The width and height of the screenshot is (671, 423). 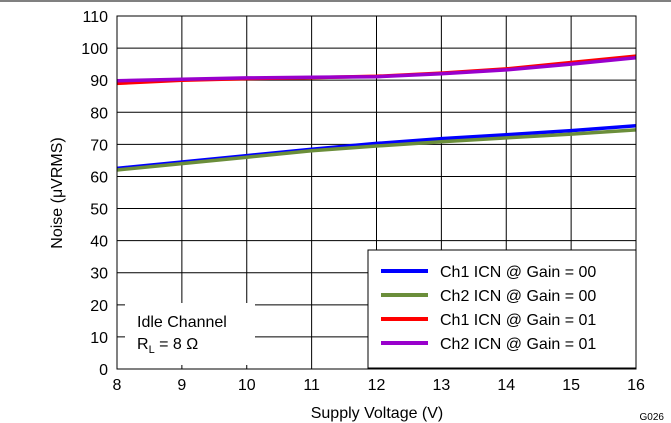 What do you see at coordinates (94, 49) in the screenshot?
I see `y-tick-label: 100` at bounding box center [94, 49].